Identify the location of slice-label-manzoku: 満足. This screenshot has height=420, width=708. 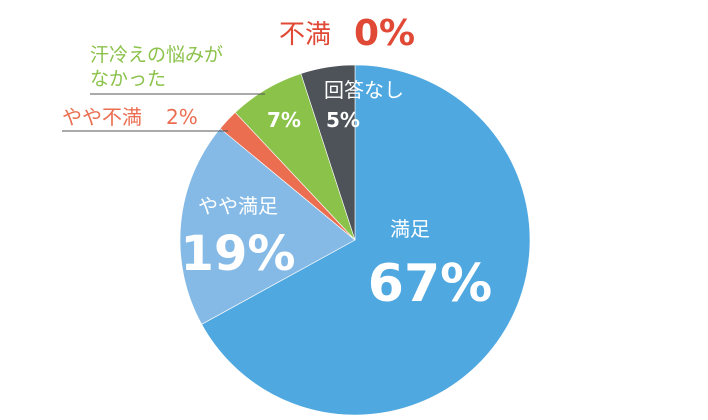
(410, 229).